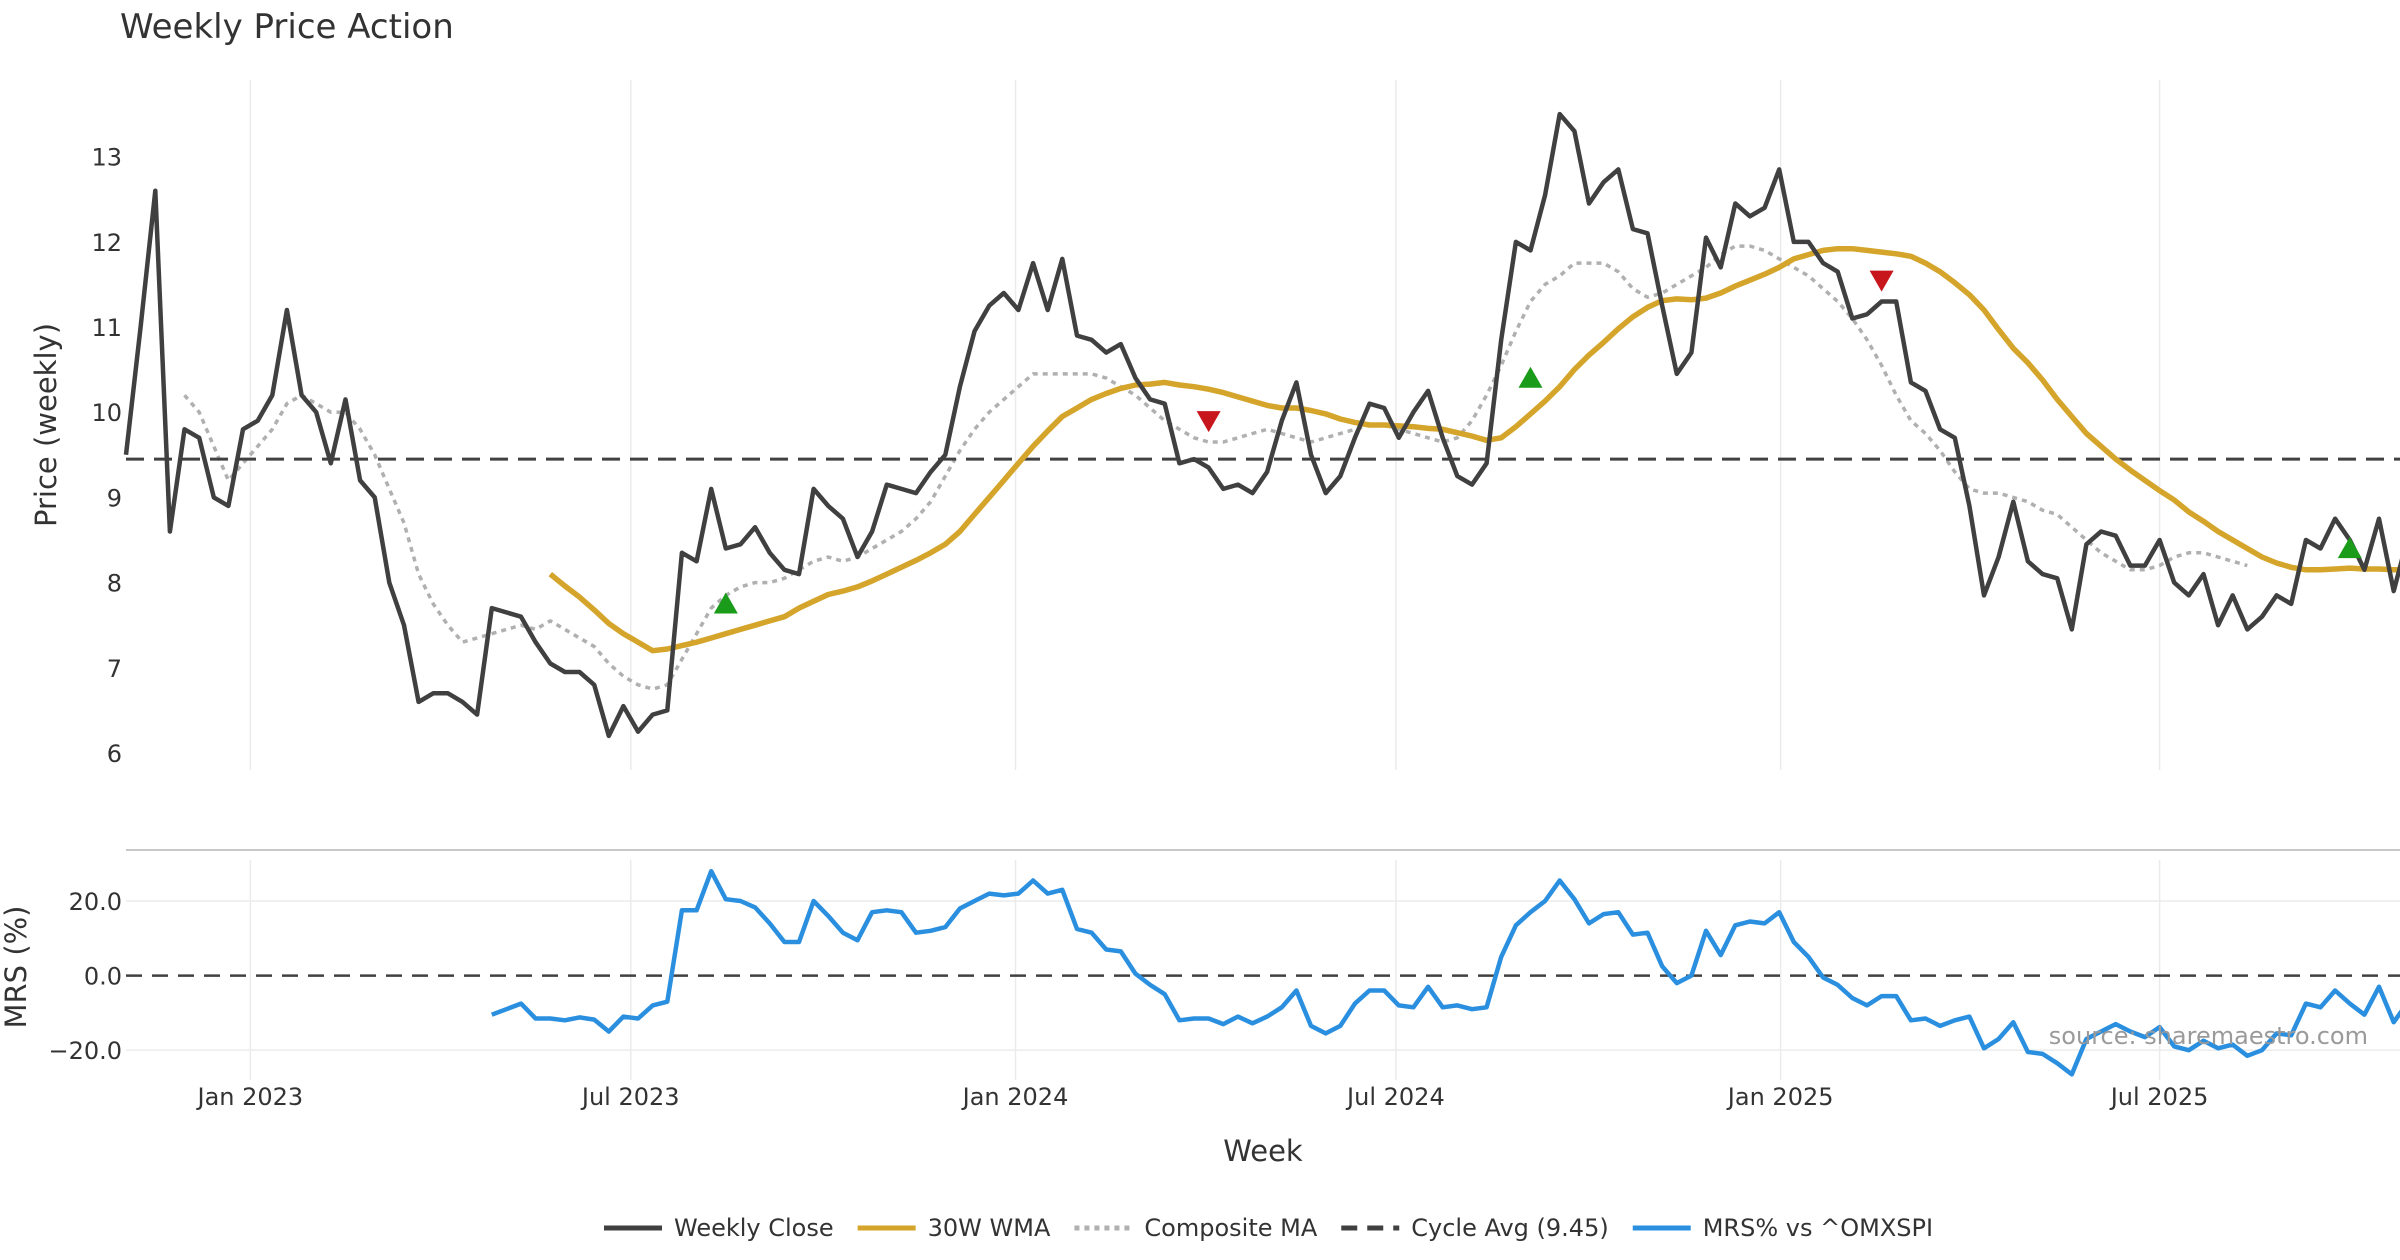 Image resolution: width=2400 pixels, height=1260 pixels. What do you see at coordinates (1395, 1097) in the screenshot?
I see `x-tick-label: Jul 2024` at bounding box center [1395, 1097].